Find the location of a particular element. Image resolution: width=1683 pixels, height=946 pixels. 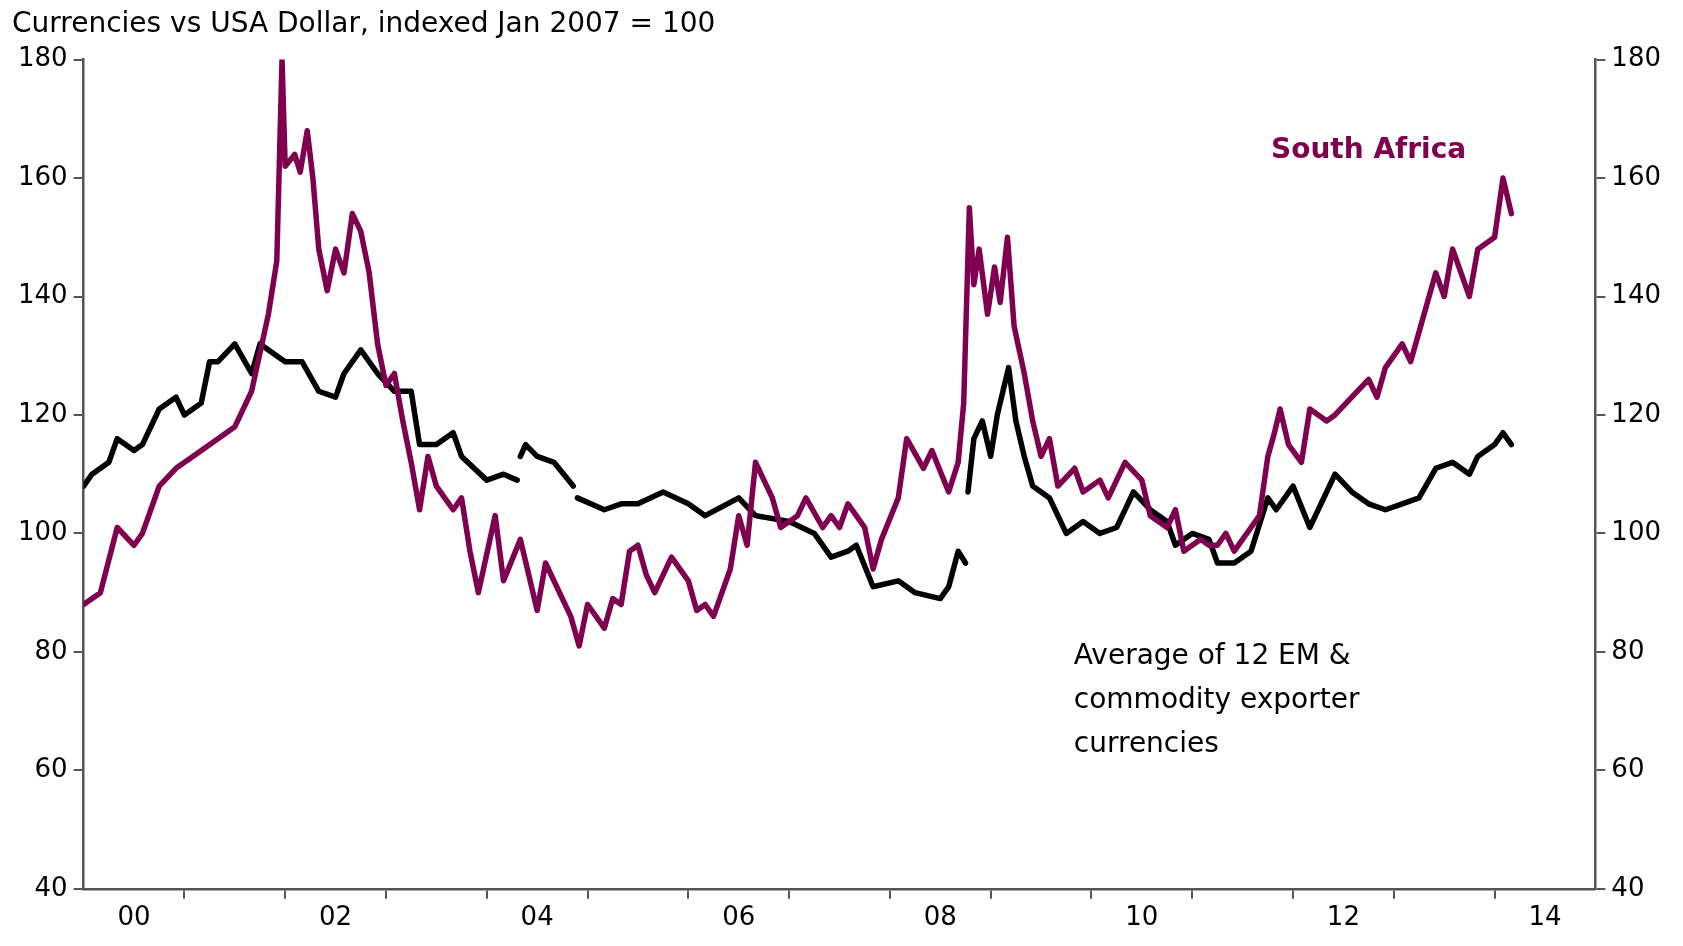

y-tick-label: 140 is located at coordinates (42, 294).